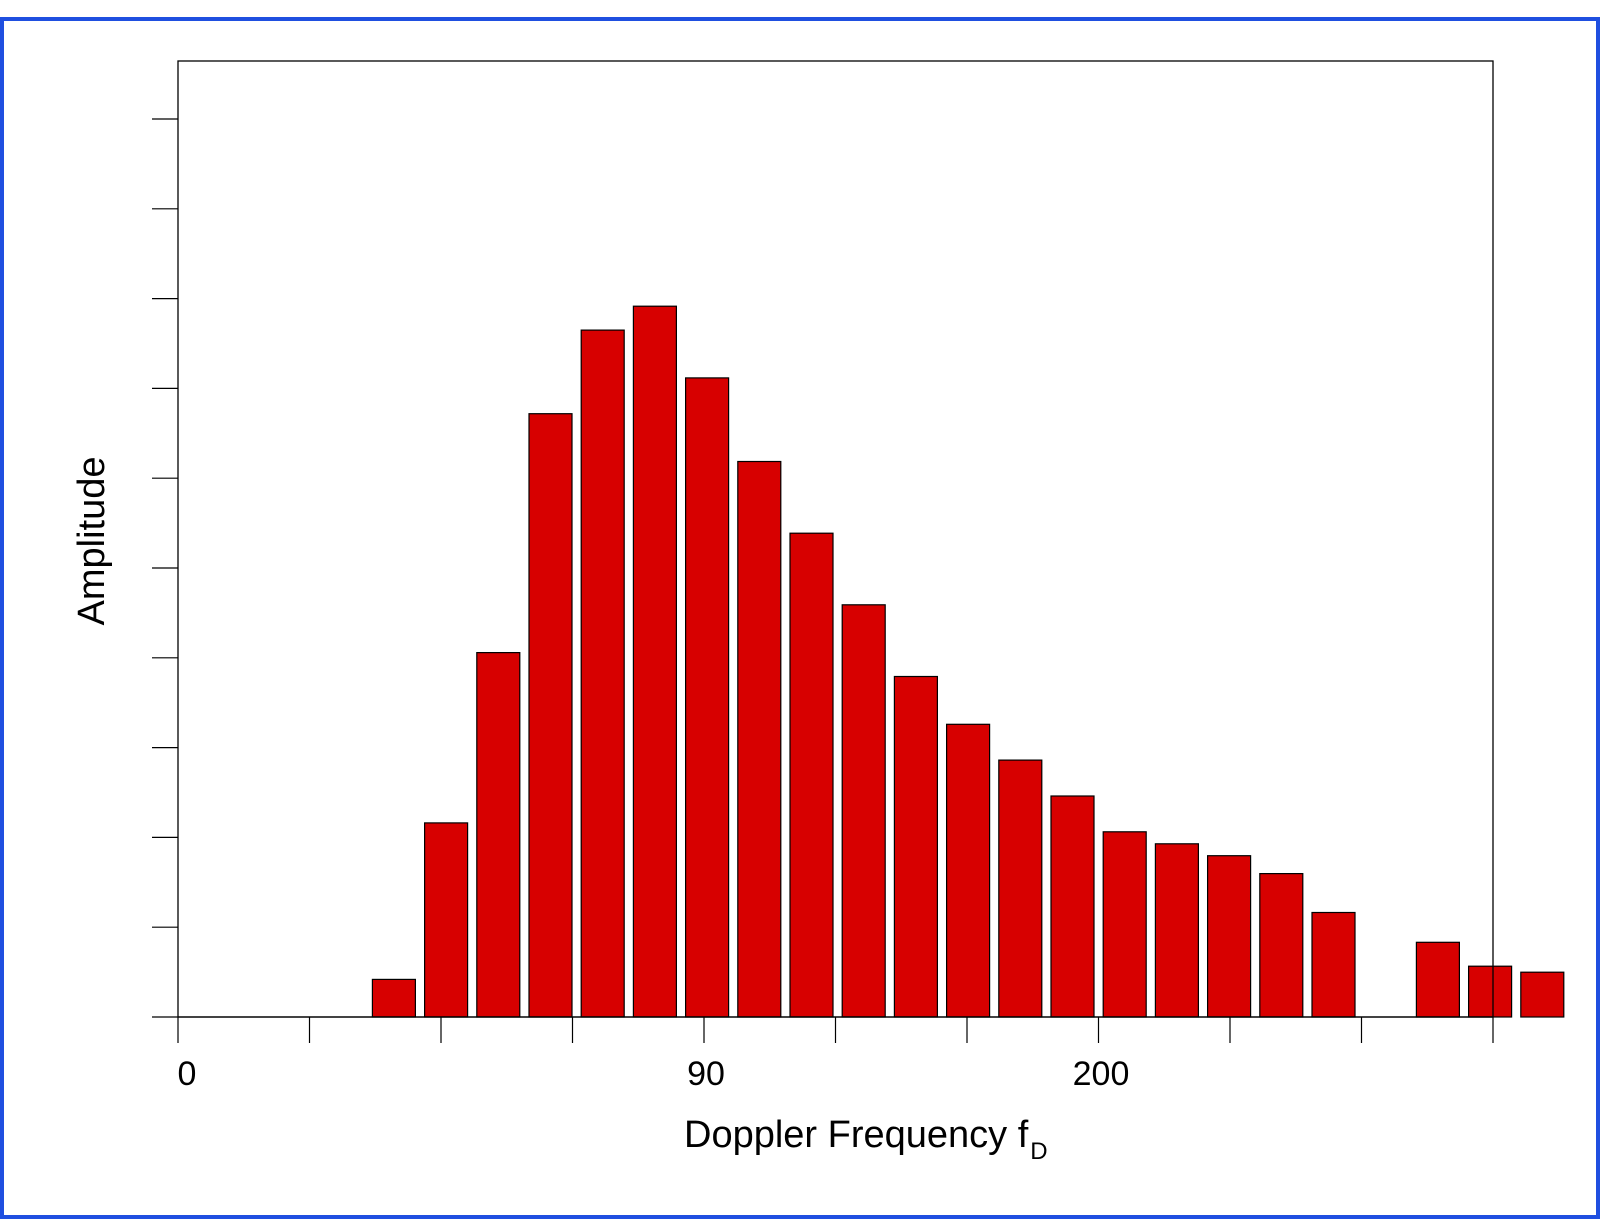 The image size is (1600, 1219). I want to click on tick-labels-group: 0 90 200, so click(654, 1074).